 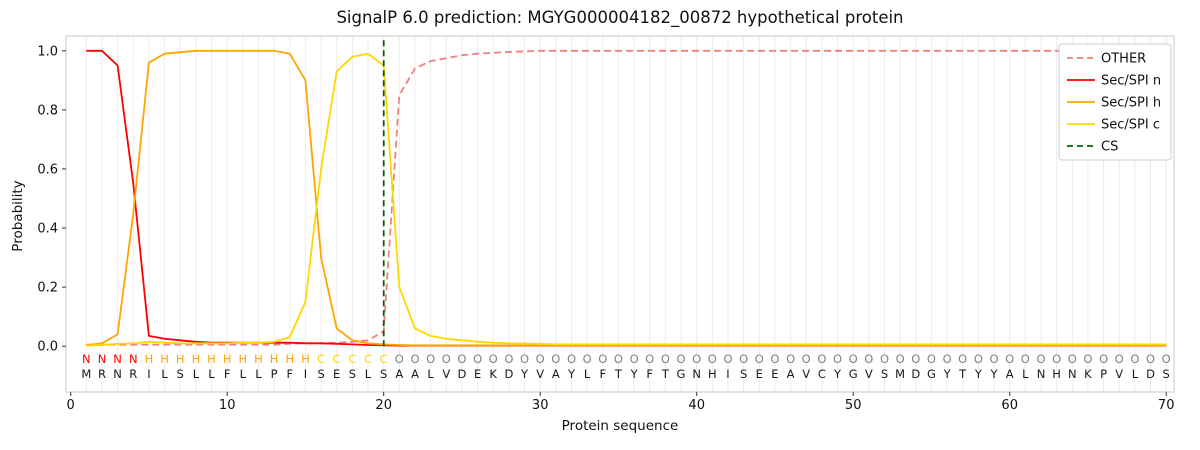 What do you see at coordinates (540, 405) in the screenshot?
I see `x-tick-label: 30` at bounding box center [540, 405].